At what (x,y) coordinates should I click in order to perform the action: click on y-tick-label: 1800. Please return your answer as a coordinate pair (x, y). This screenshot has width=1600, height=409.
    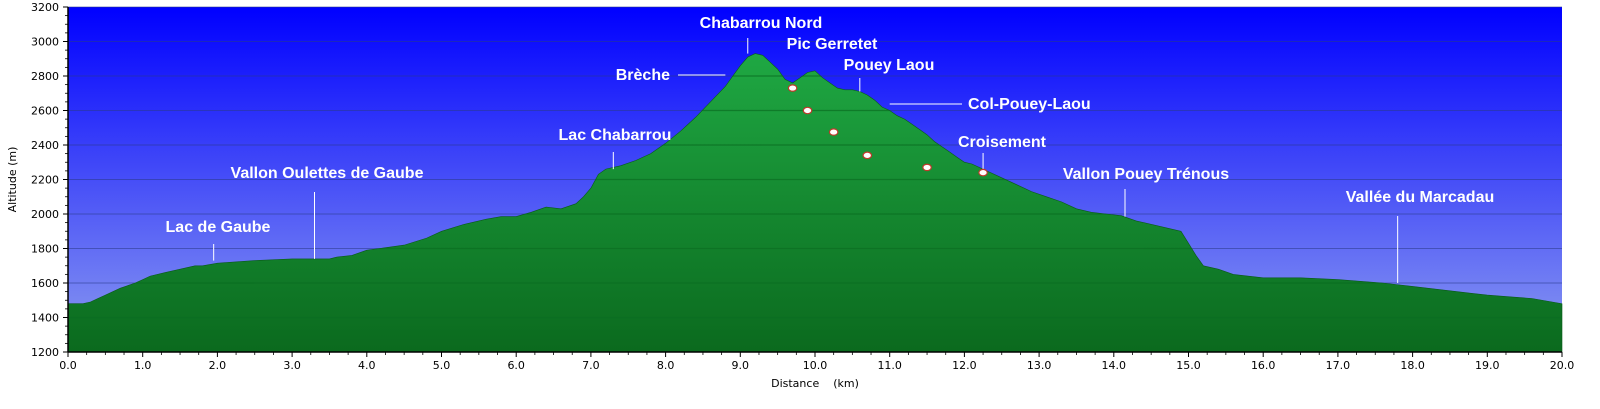
    Looking at the image, I should click on (45, 249).